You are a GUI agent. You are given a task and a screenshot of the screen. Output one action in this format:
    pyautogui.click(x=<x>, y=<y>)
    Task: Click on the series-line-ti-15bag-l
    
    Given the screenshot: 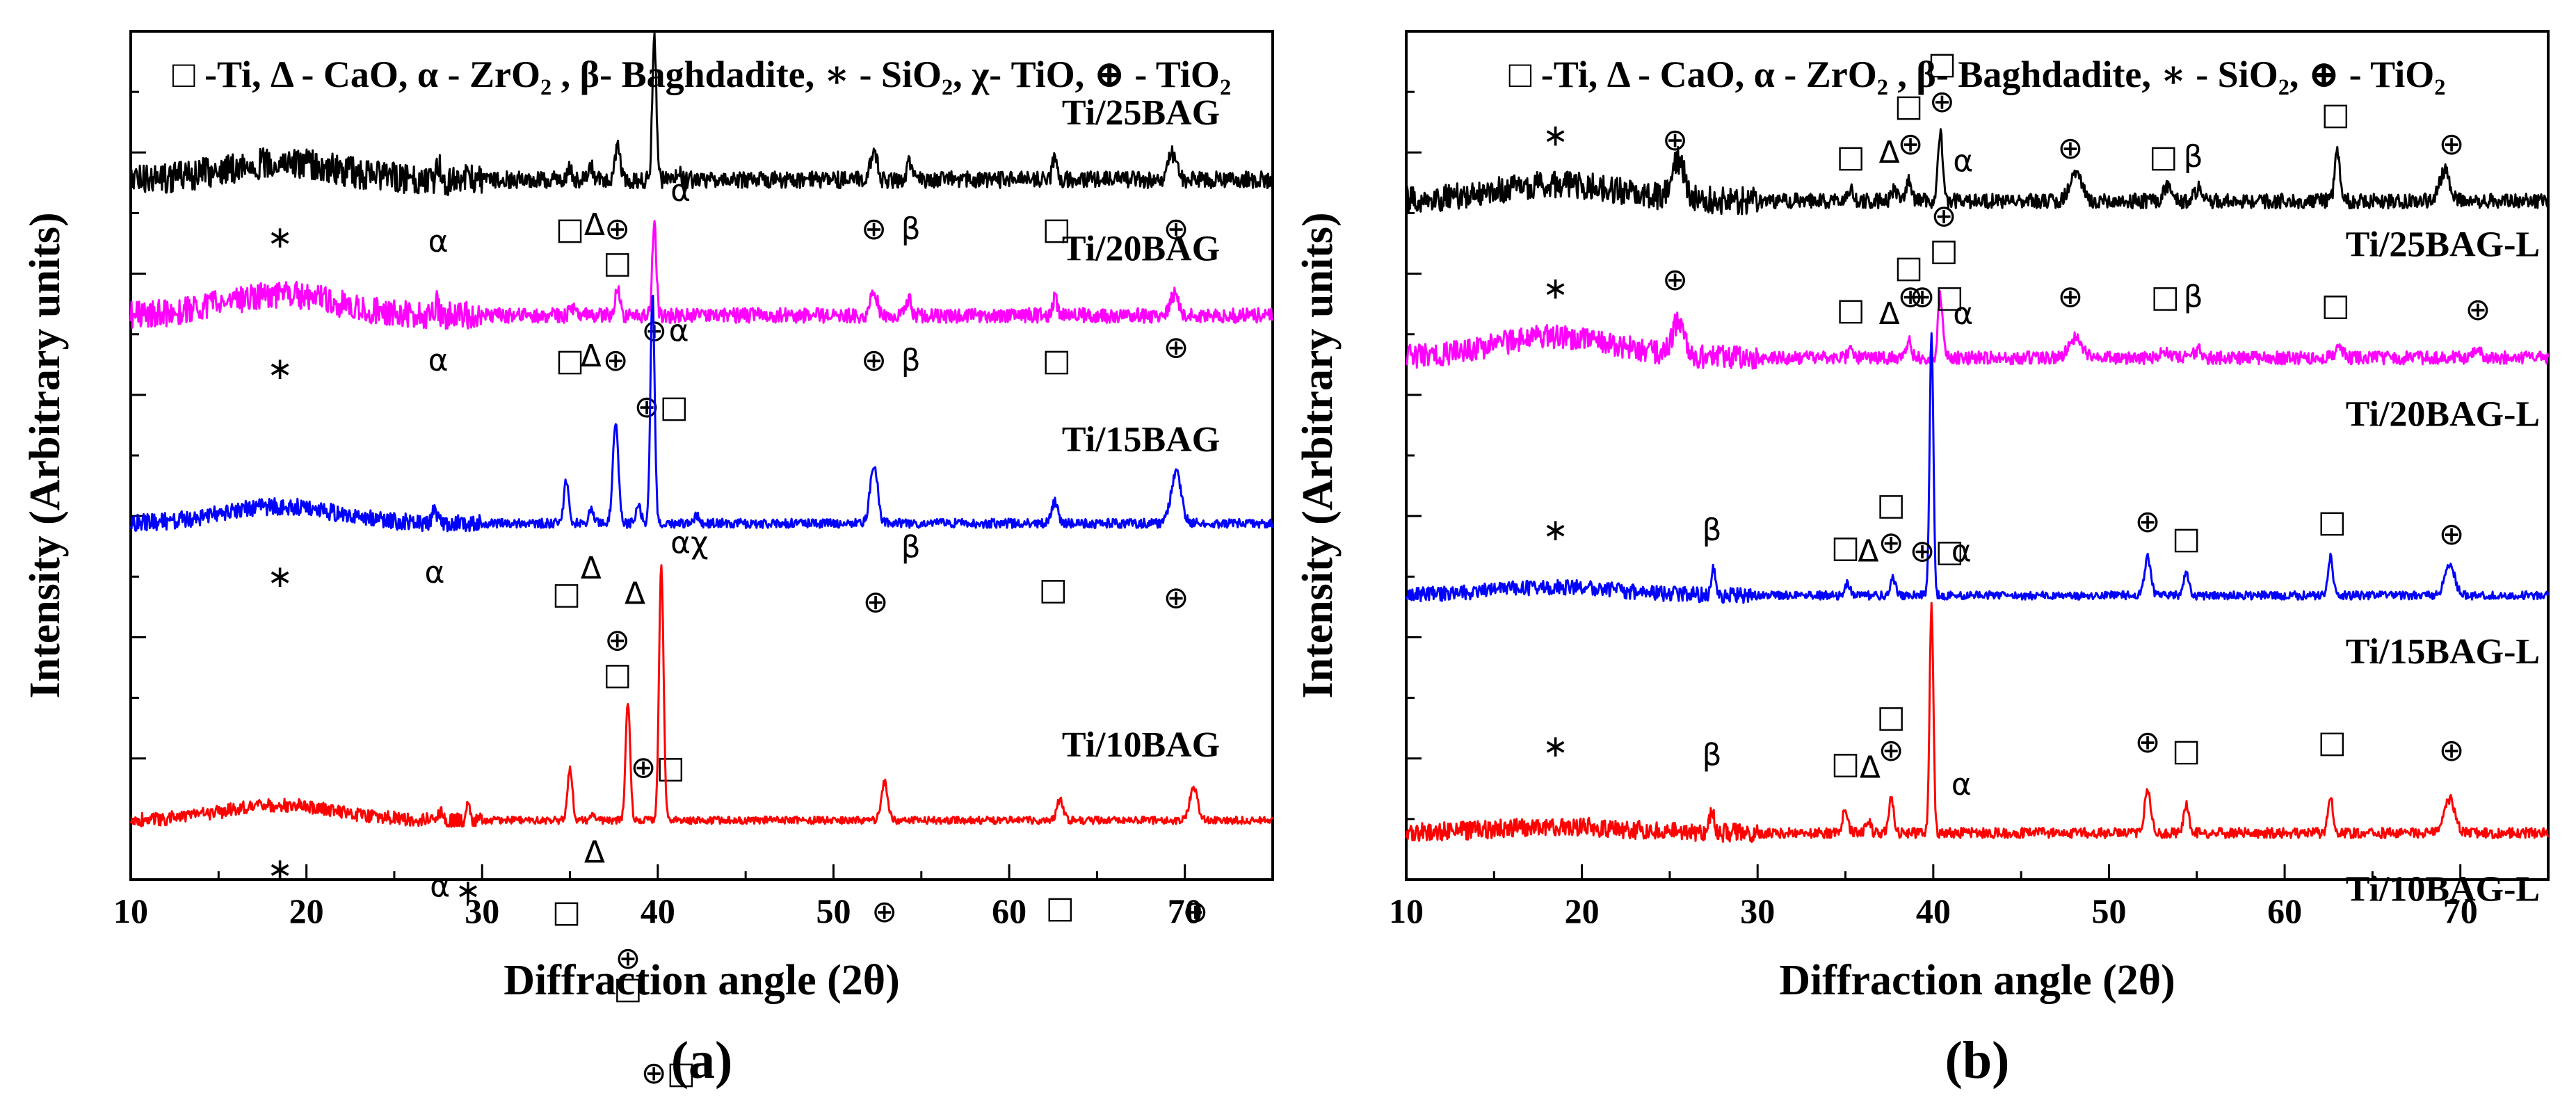 What is the action you would take?
    pyautogui.click(x=1977, y=468)
    